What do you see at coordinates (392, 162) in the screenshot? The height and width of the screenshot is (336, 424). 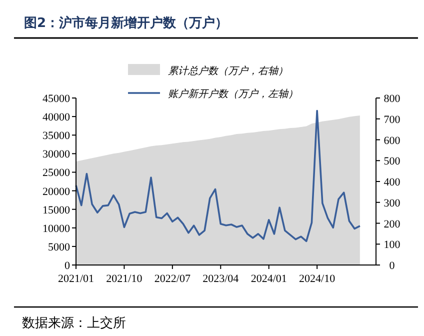 I see `y2-tick-label: 500` at bounding box center [392, 162].